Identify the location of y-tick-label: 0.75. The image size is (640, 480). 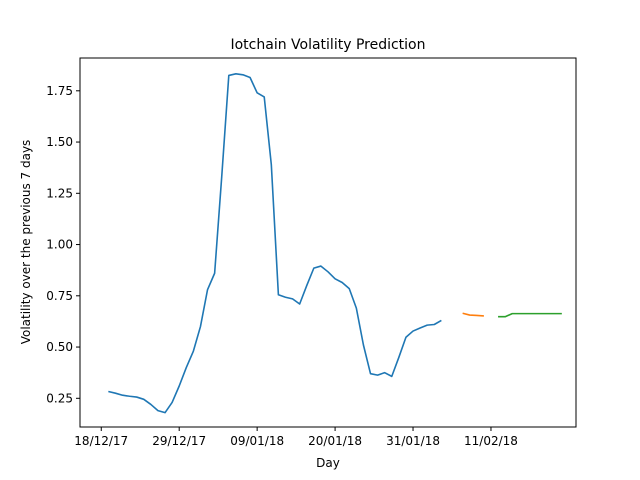
(59, 296).